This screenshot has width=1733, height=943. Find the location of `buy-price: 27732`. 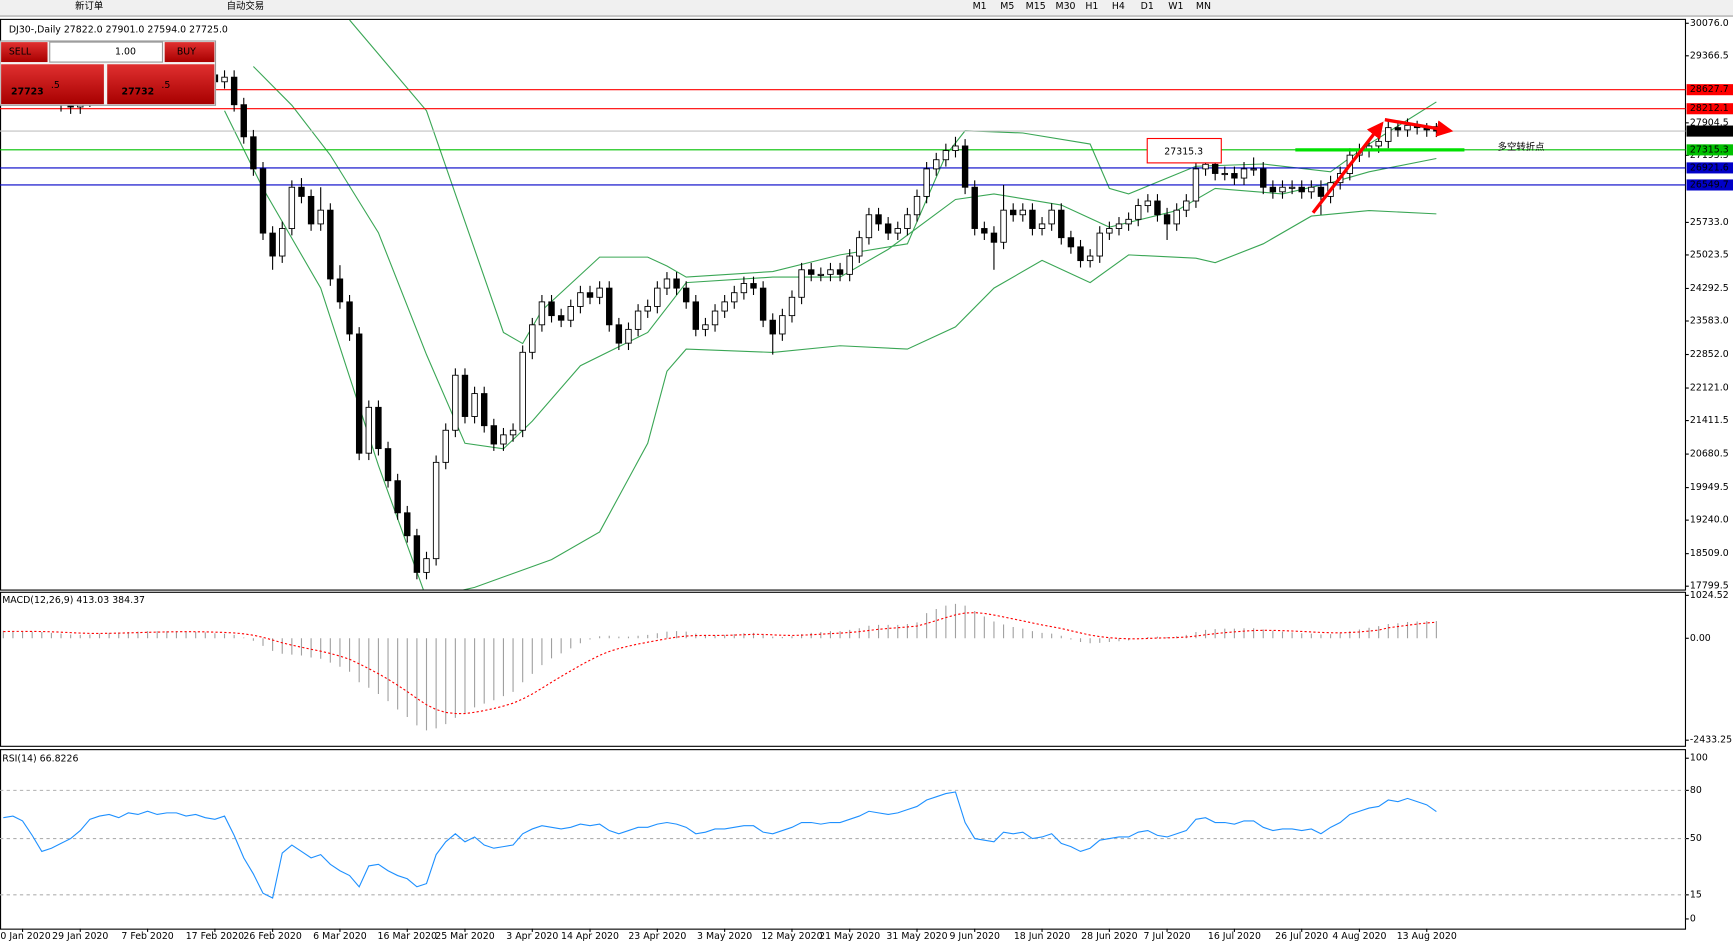

buy-price: 27732 is located at coordinates (138, 91).